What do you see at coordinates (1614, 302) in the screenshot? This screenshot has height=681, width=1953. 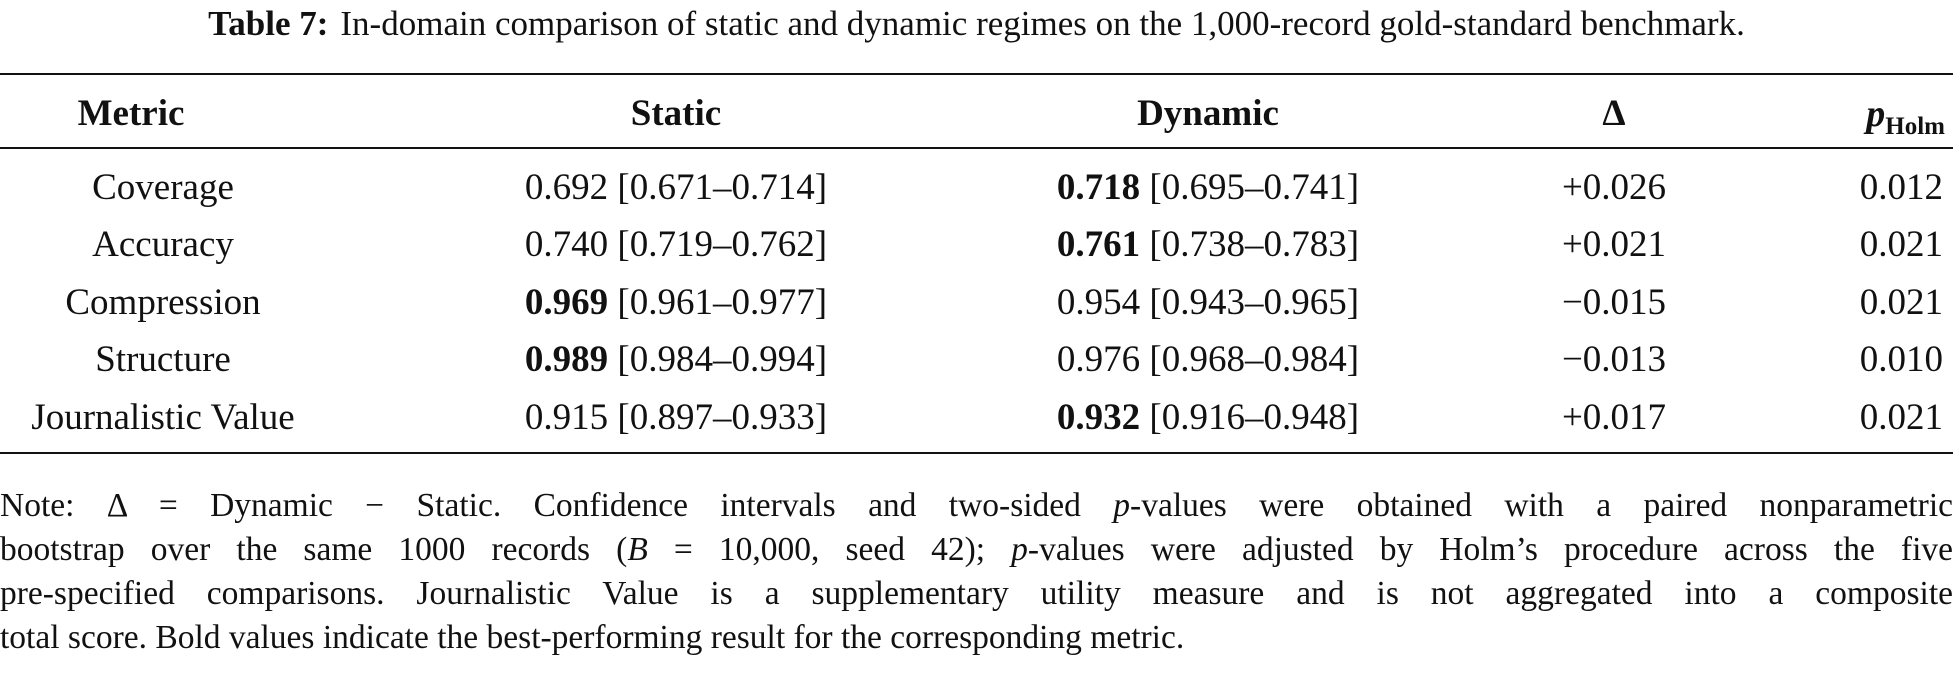 I see `row-delta: −0.015` at bounding box center [1614, 302].